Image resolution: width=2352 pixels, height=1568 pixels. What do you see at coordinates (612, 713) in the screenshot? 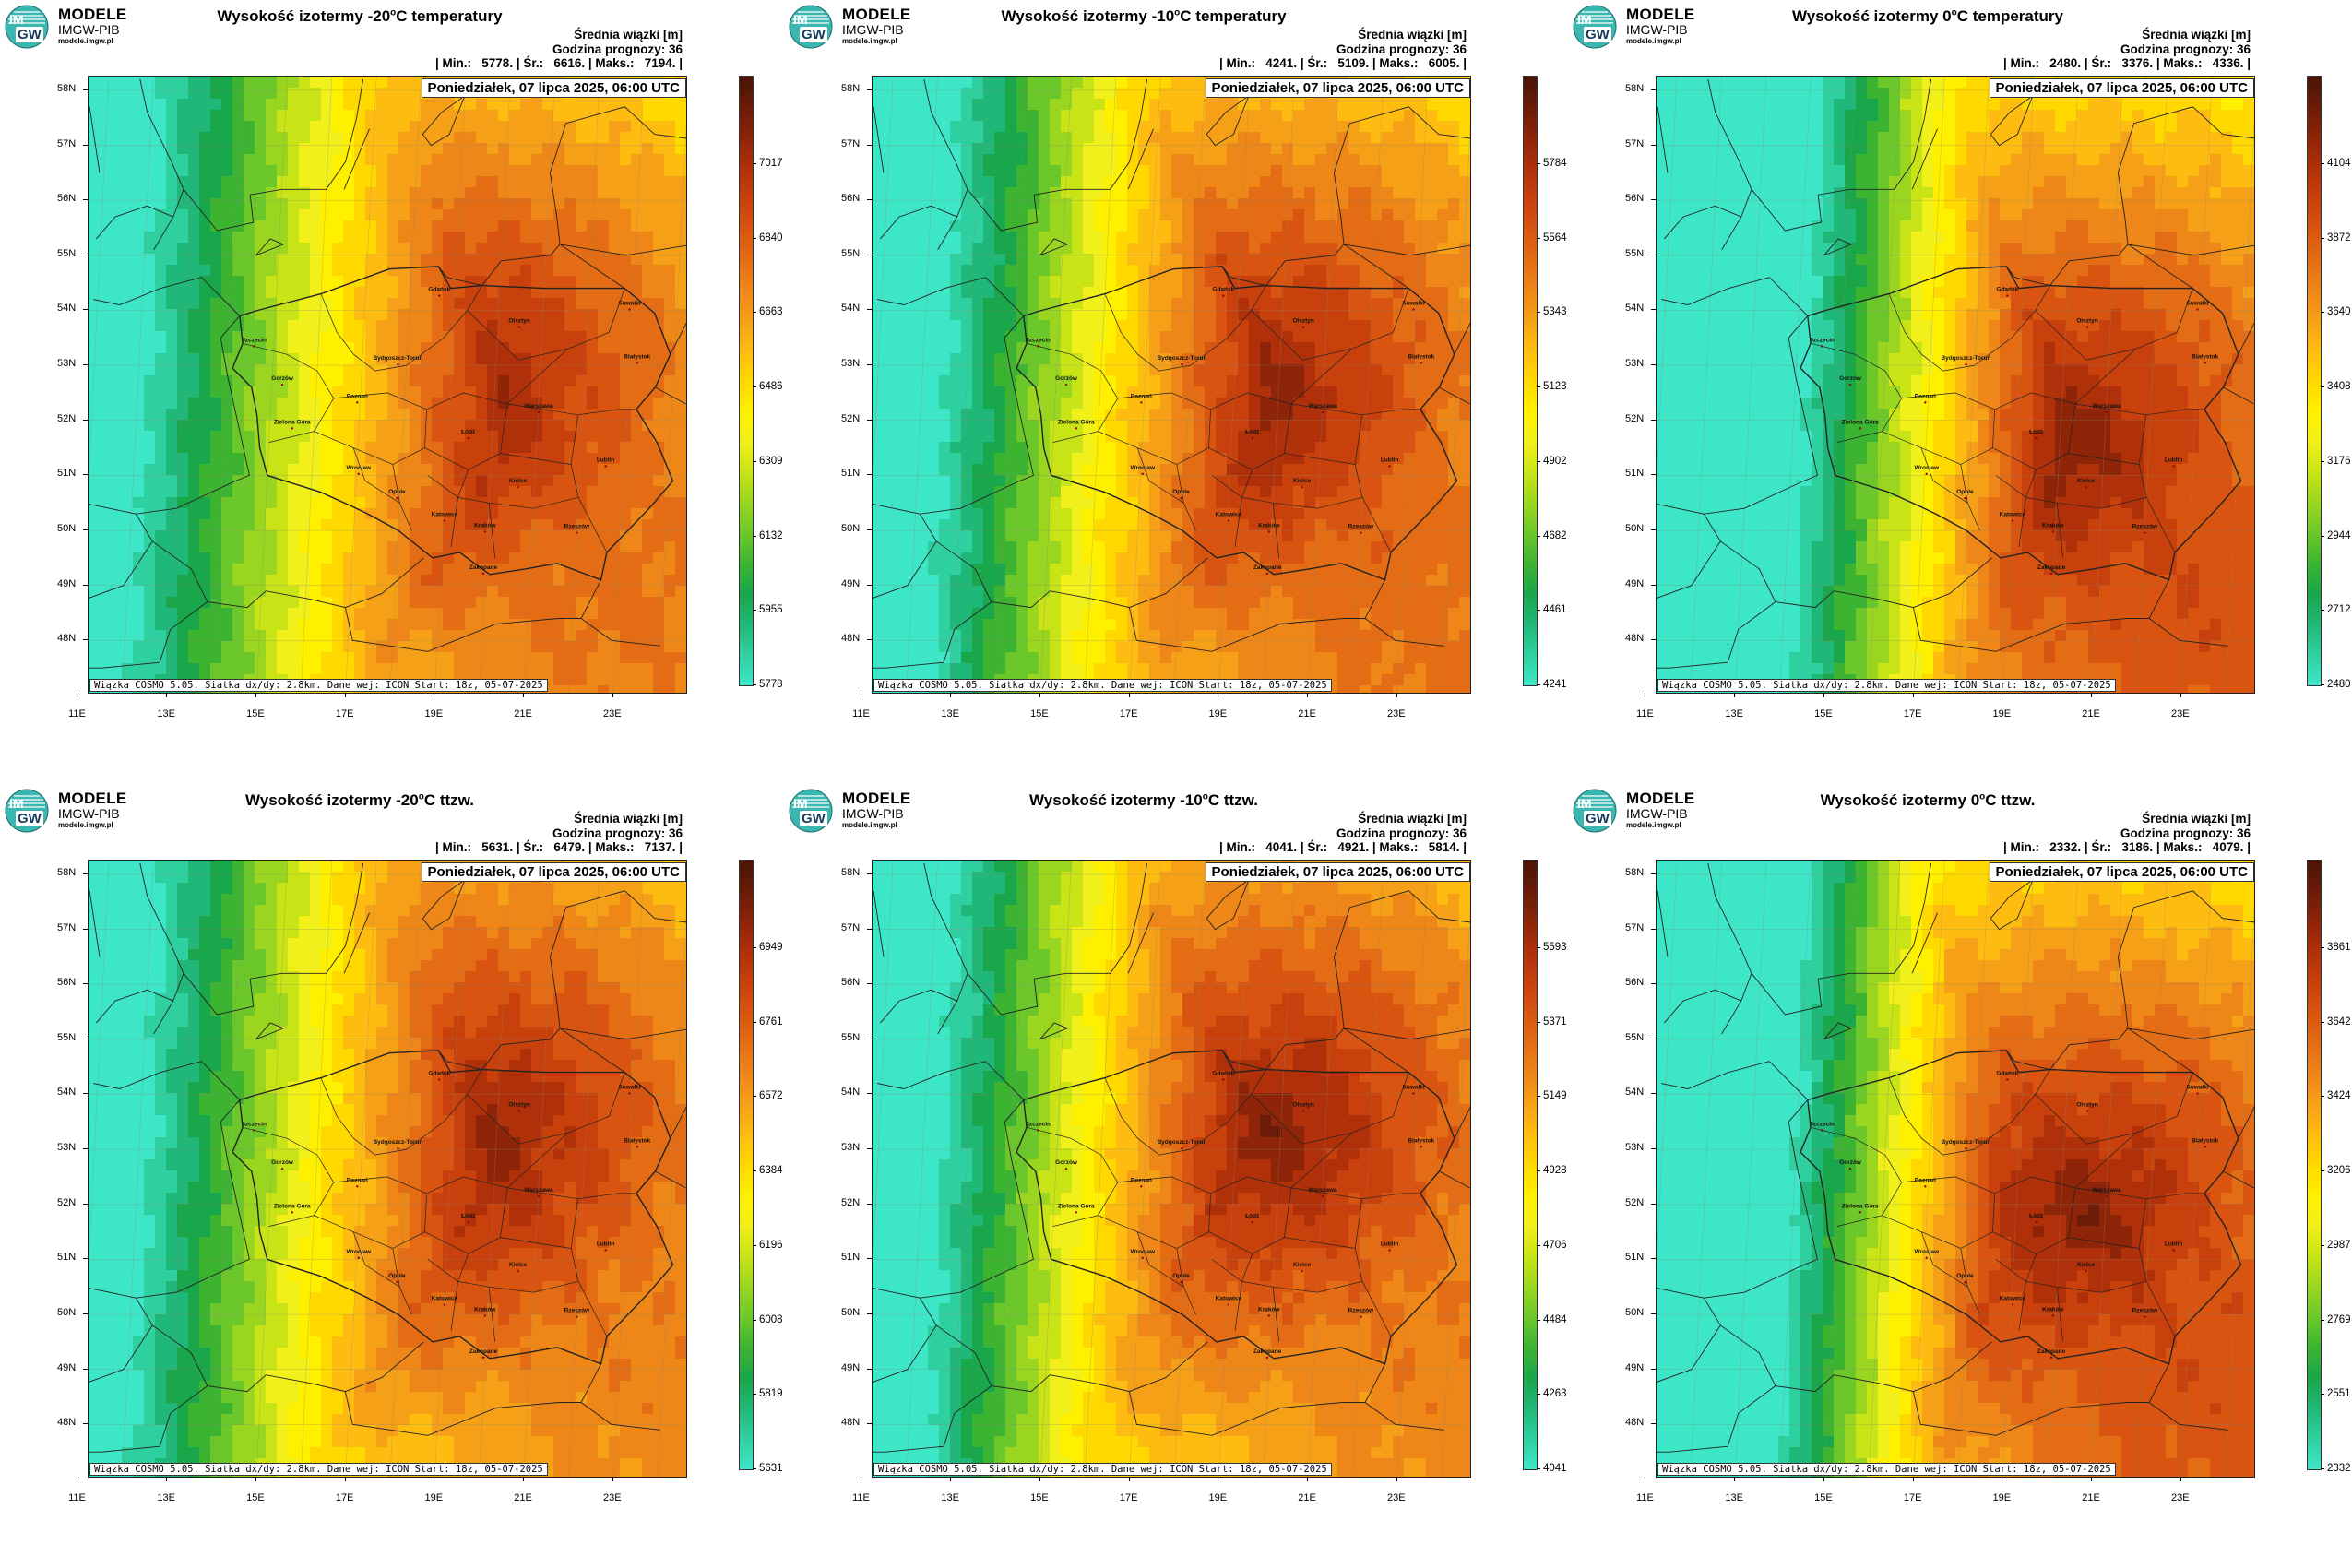
I see `lon-label: 23E` at bounding box center [612, 713].